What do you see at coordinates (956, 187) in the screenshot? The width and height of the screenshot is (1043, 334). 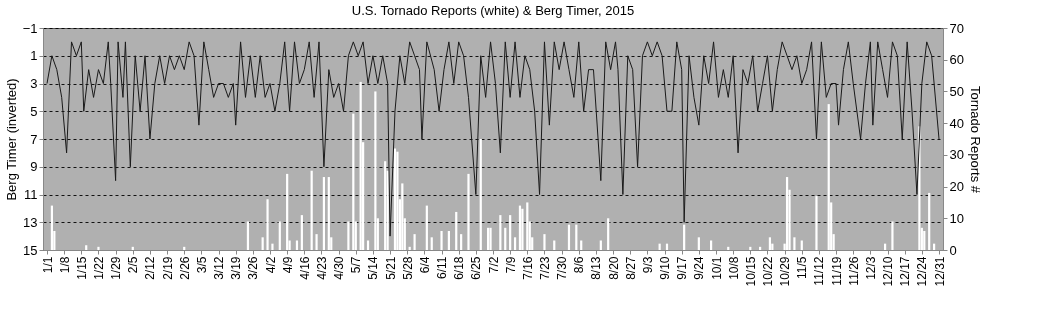 I see `y2-tick-label: 20` at bounding box center [956, 187].